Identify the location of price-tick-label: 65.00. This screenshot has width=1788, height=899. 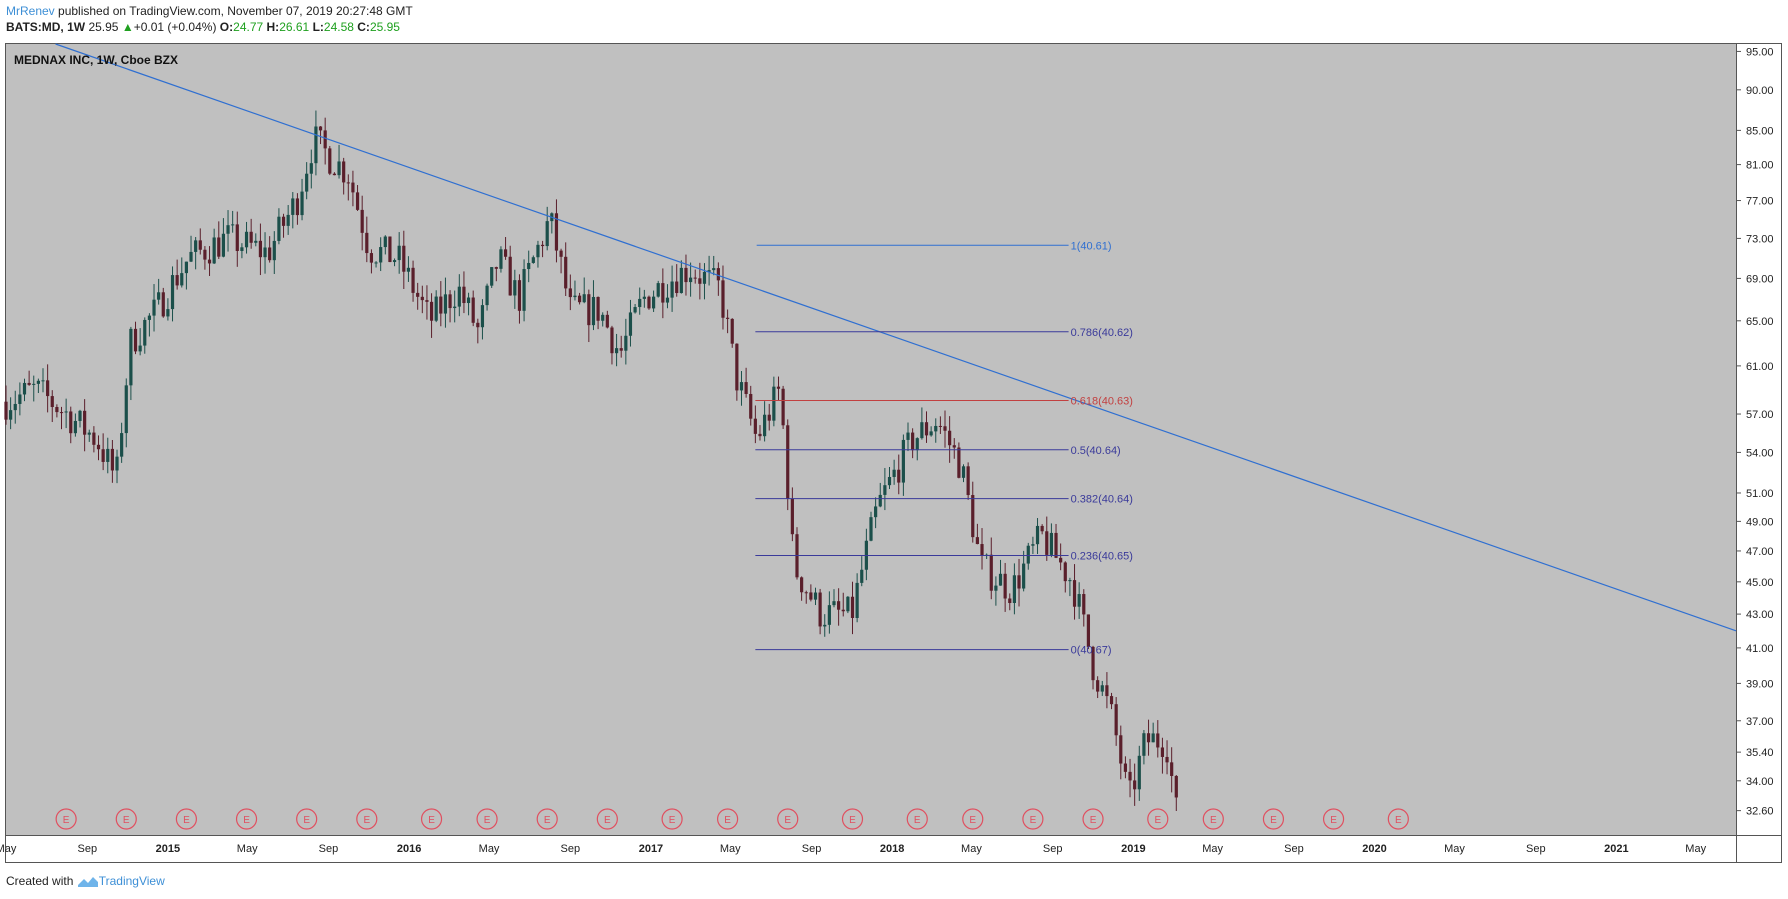
(1760, 322).